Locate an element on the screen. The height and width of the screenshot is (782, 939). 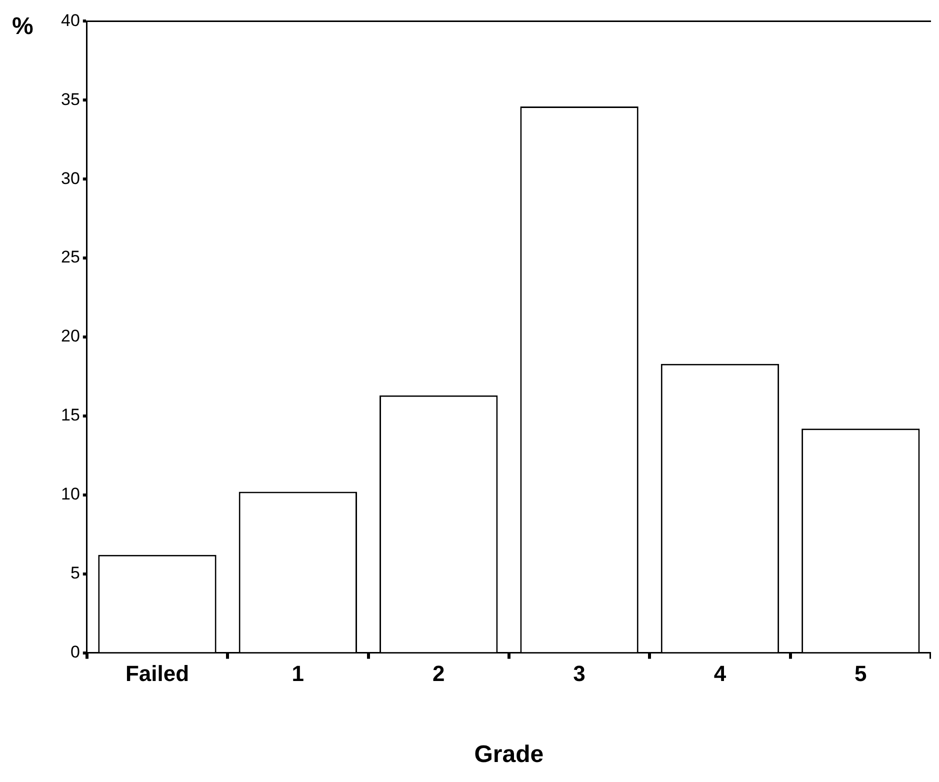
y-tick-label: 35 is located at coordinates (70, 99).